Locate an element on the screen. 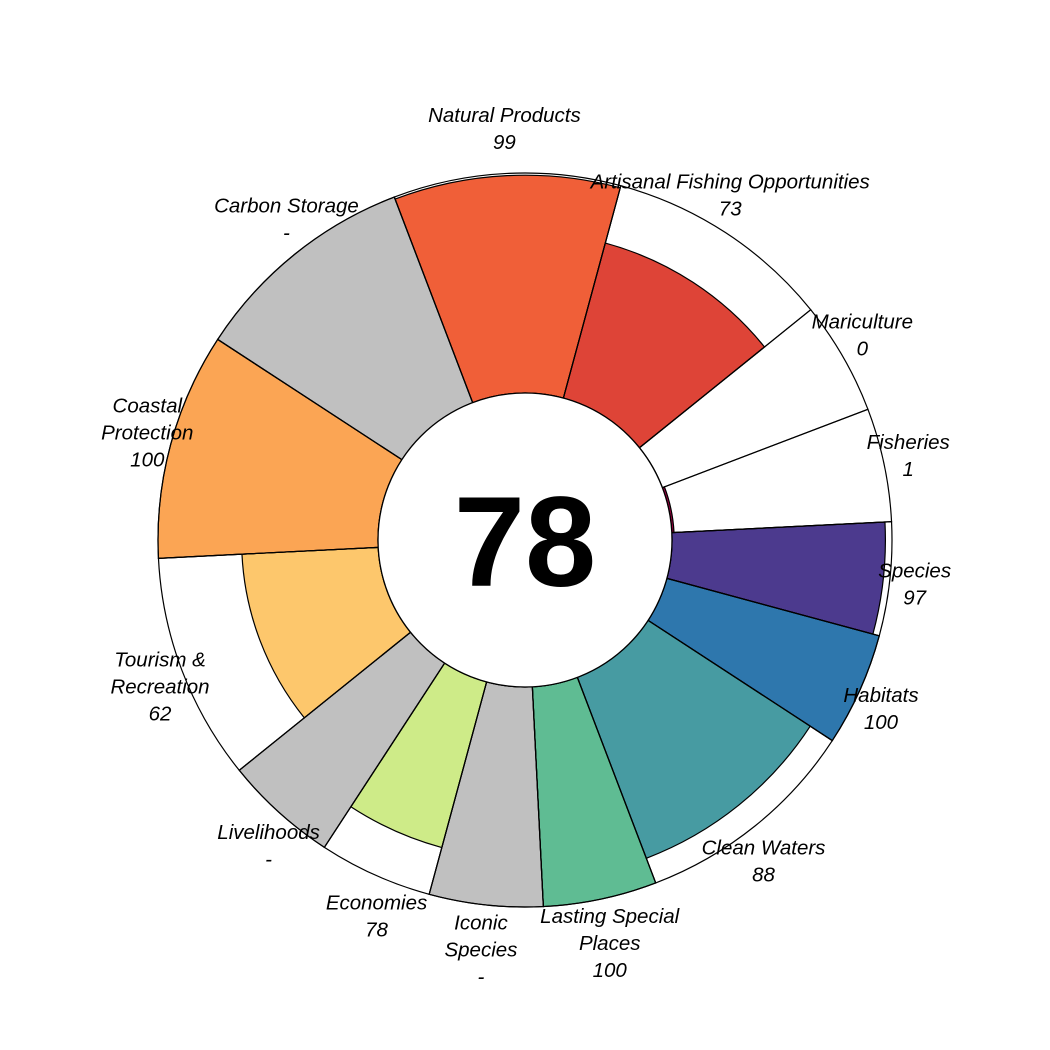  label-clean-waters: Clean Waters 88 is located at coordinates (764, 861).